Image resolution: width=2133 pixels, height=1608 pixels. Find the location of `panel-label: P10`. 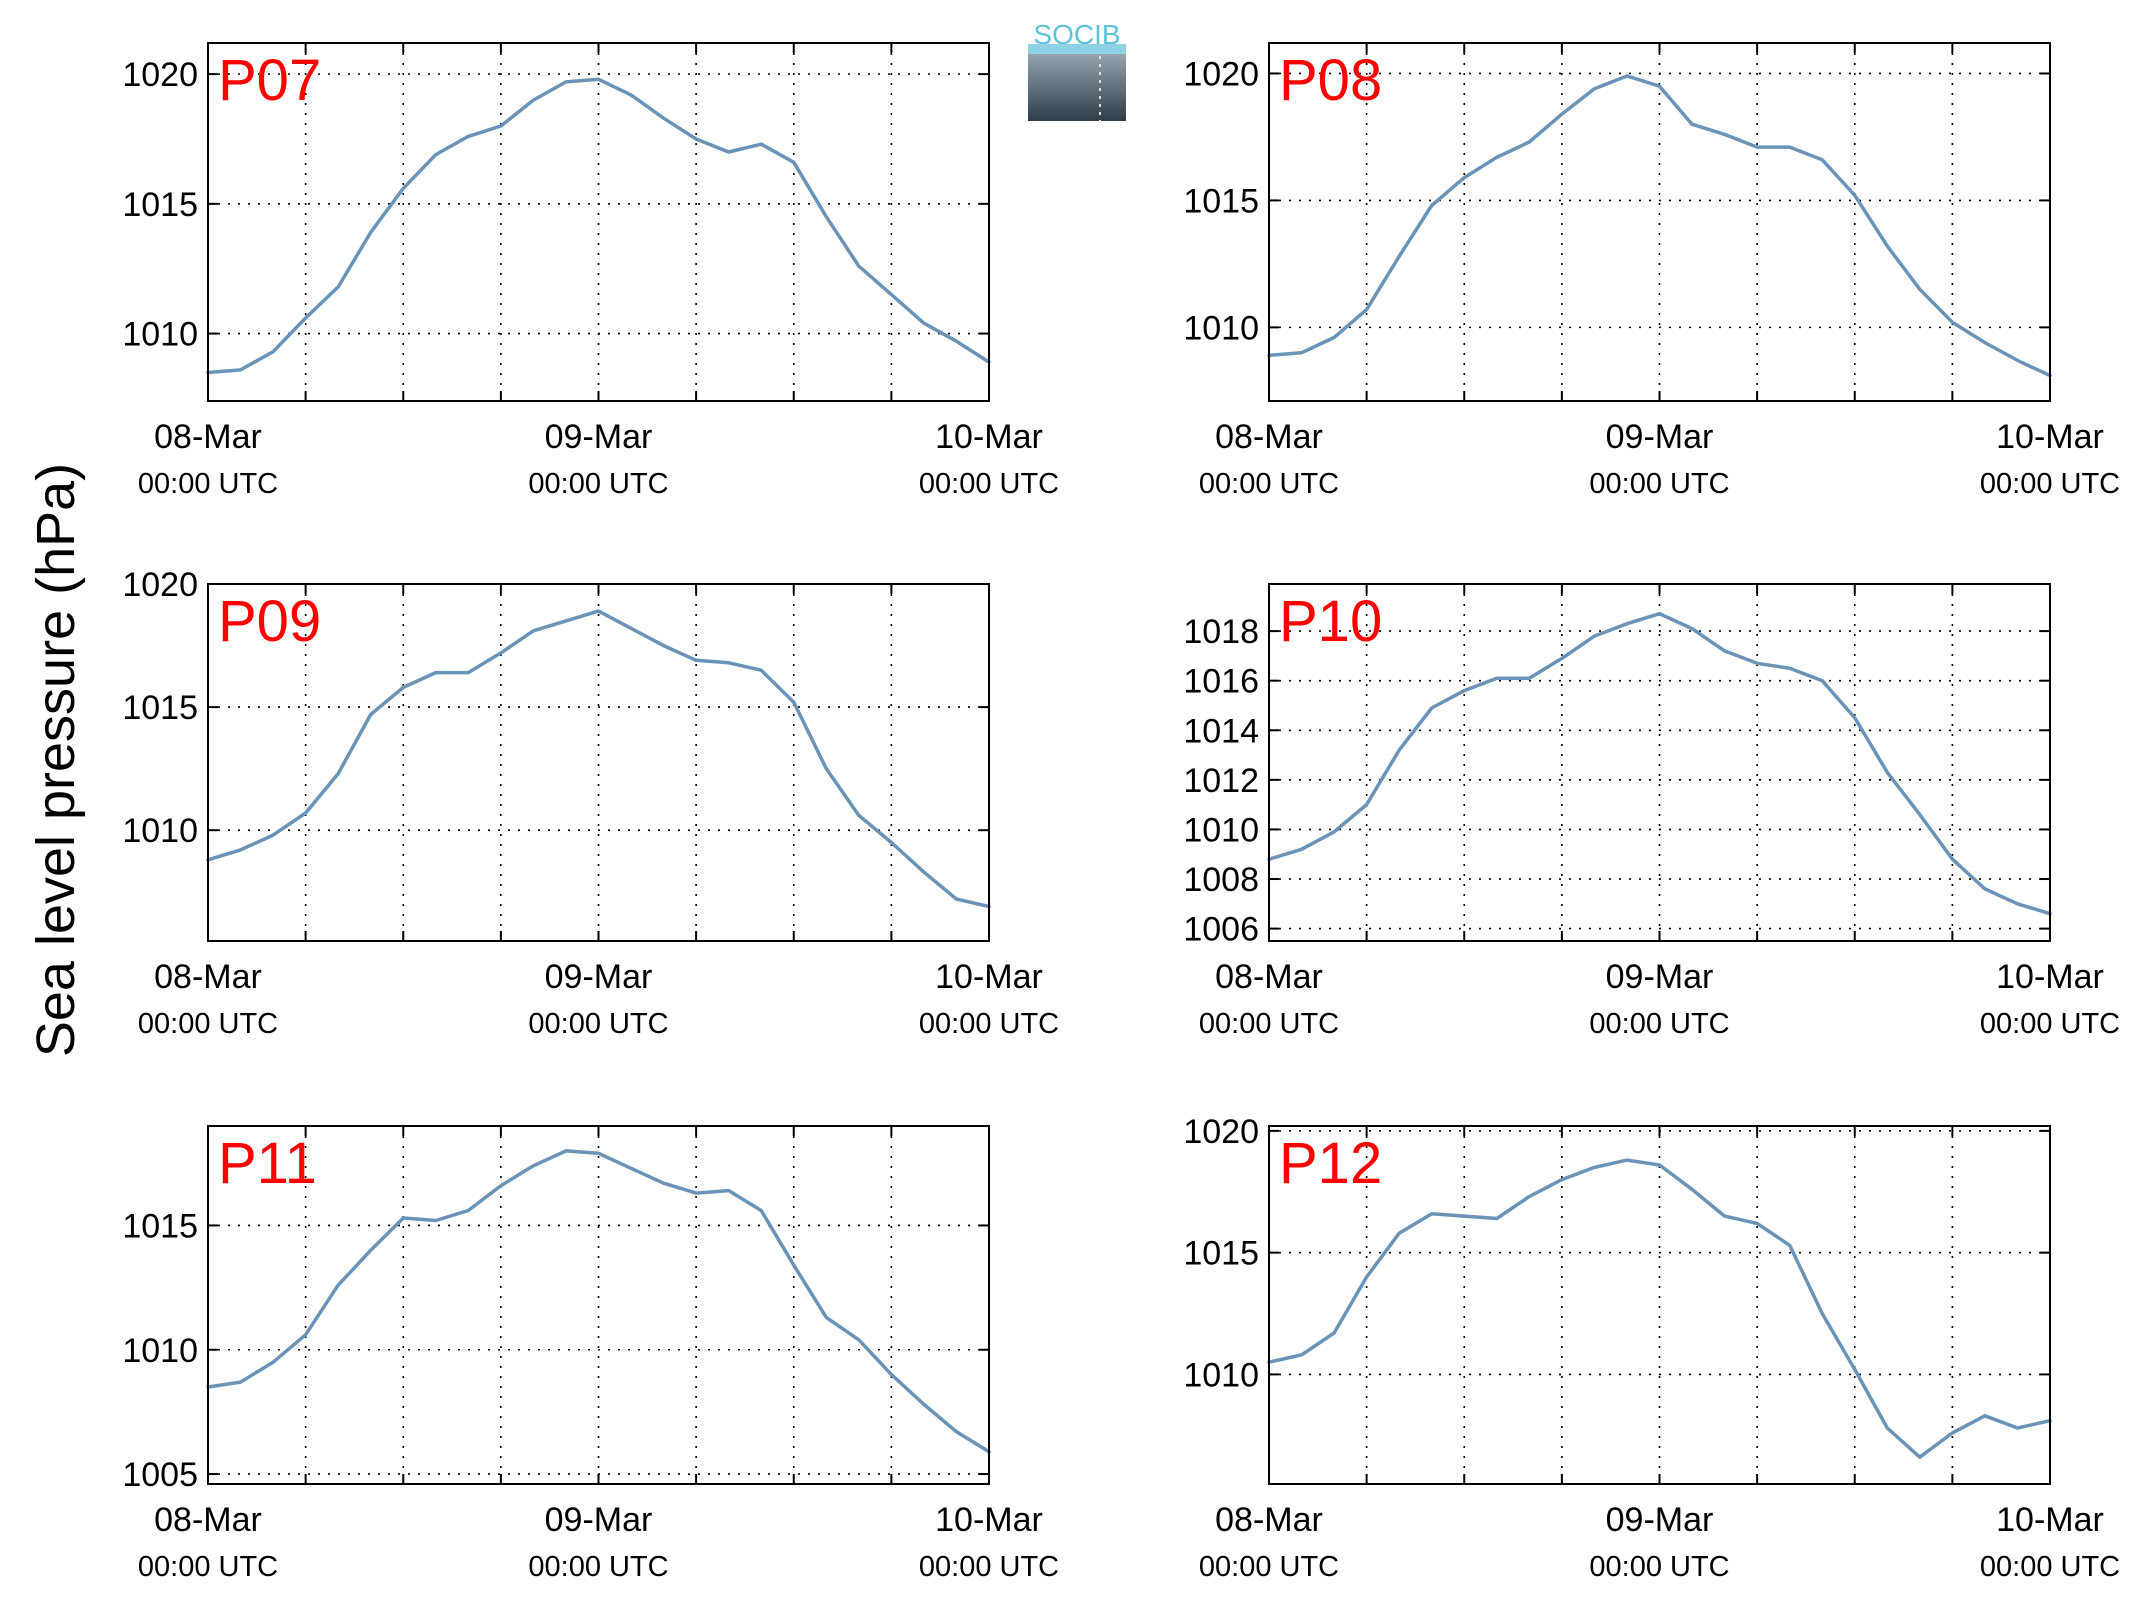

panel-label: P10 is located at coordinates (1330, 621).